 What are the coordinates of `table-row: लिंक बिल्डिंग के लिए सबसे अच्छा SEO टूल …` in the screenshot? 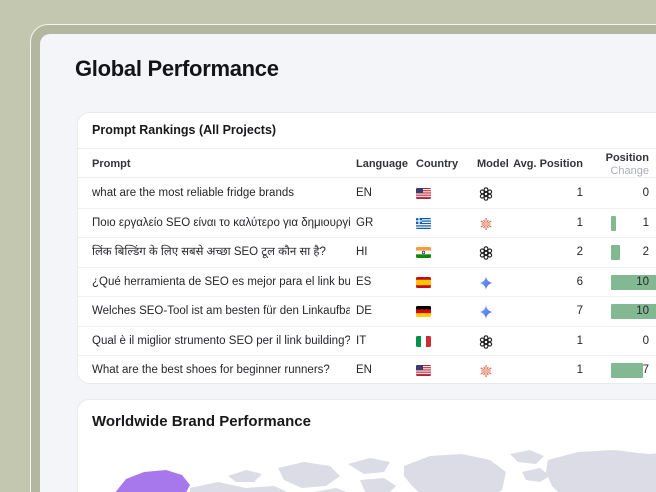 It's located at (367, 253).